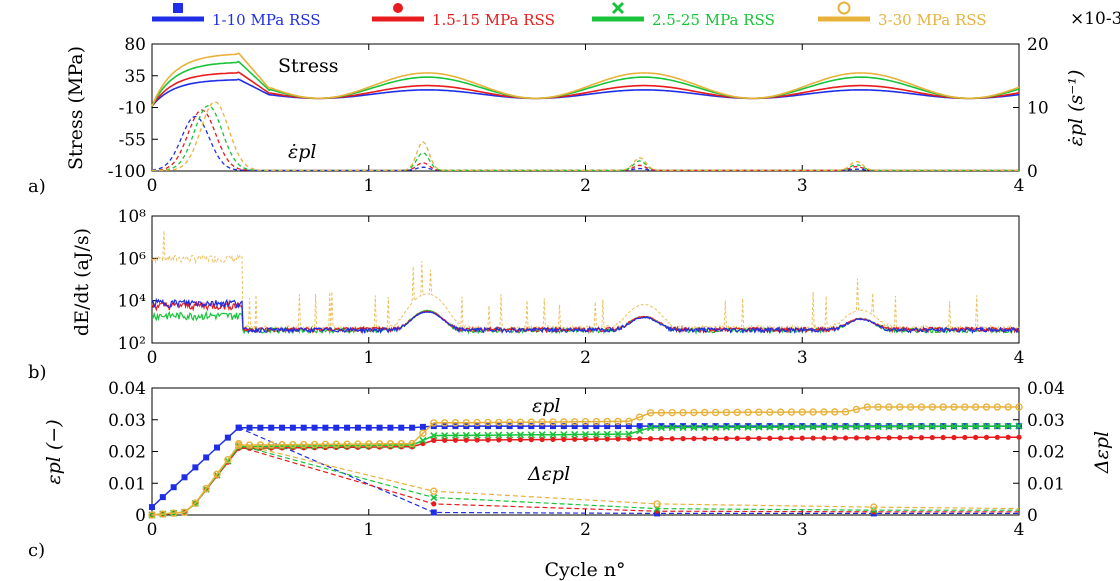  I want to click on y-tick-label: 10⁸, so click(132, 217).